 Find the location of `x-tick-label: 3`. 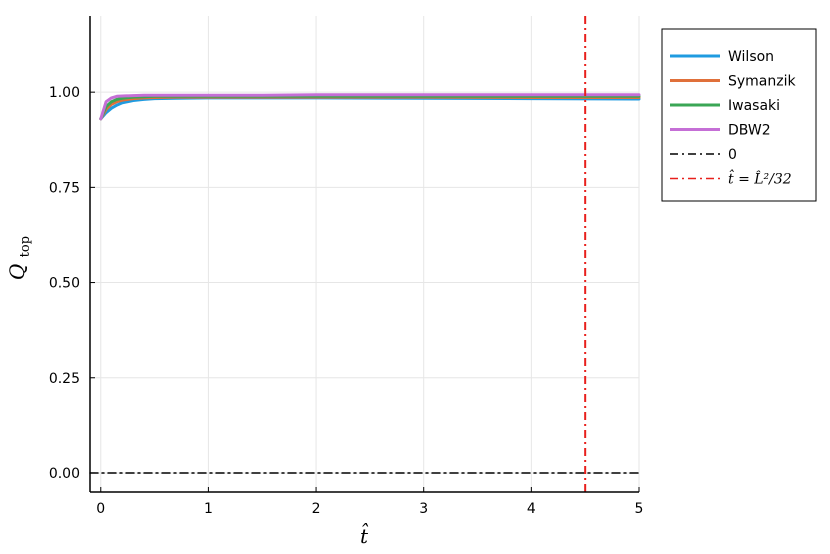

x-tick-label: 3 is located at coordinates (423, 509).